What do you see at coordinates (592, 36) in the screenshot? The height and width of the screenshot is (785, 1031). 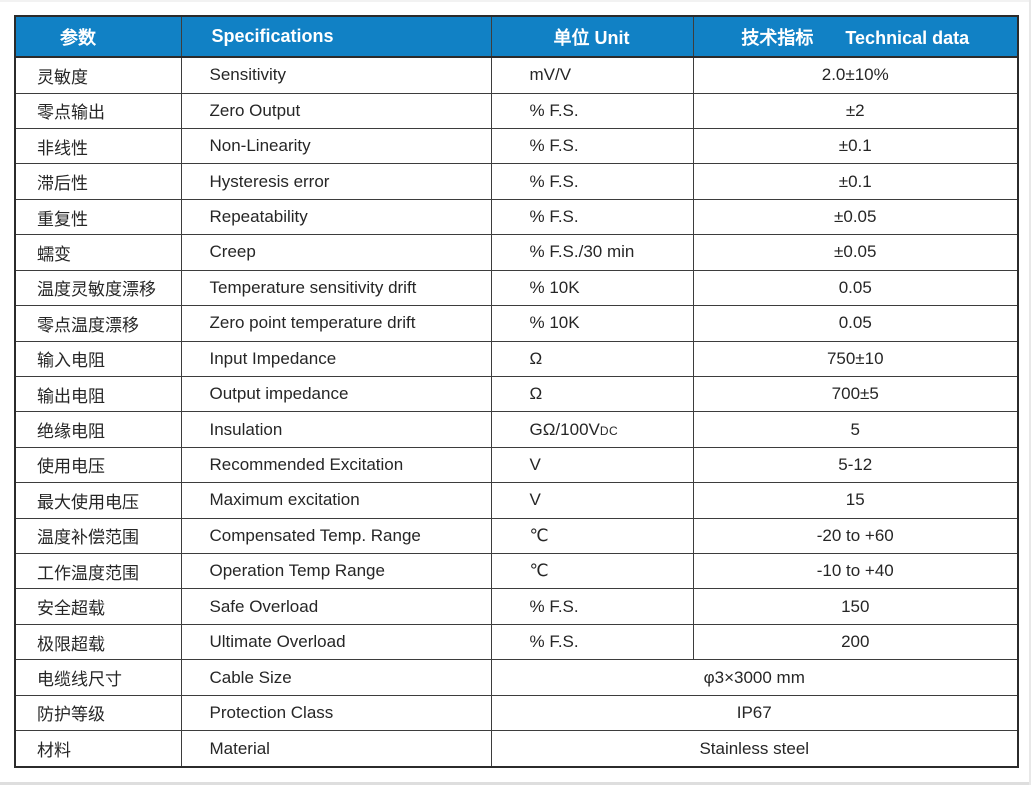 I see `header-unit: 单位 Unit` at bounding box center [592, 36].